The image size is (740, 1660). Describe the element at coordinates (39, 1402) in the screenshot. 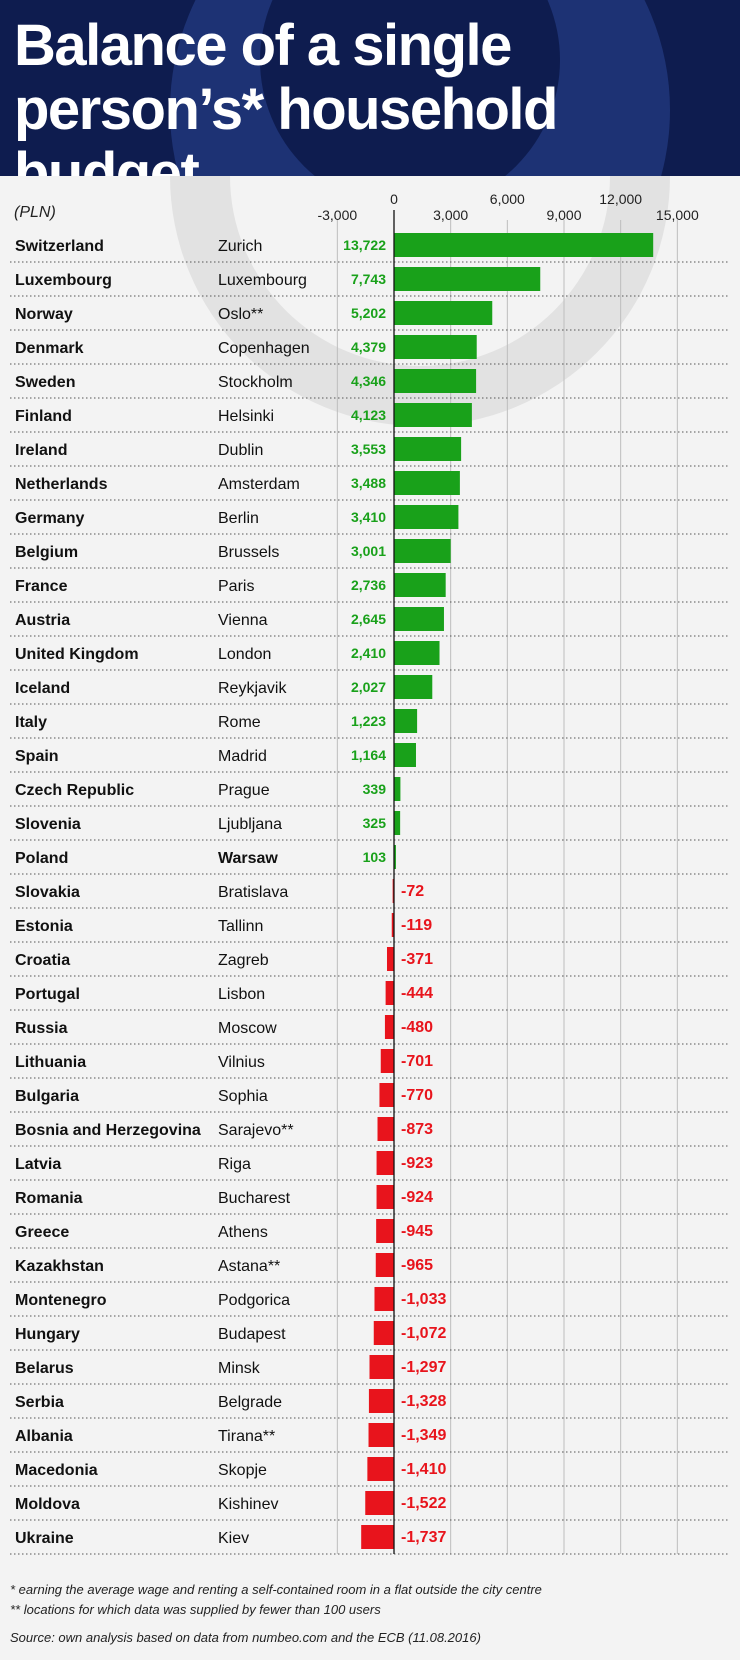

I see `country-label: Serbia` at that location.